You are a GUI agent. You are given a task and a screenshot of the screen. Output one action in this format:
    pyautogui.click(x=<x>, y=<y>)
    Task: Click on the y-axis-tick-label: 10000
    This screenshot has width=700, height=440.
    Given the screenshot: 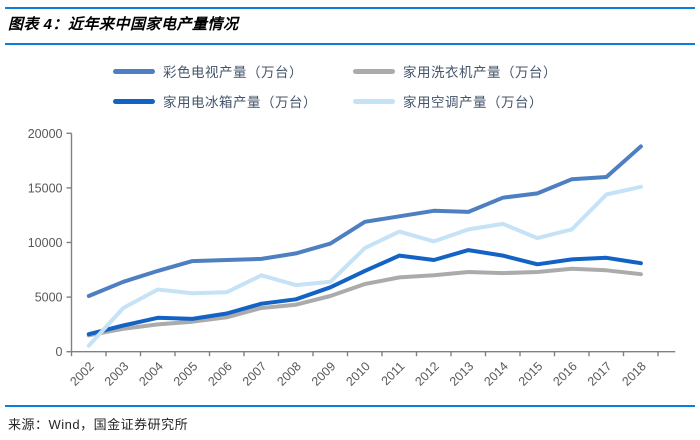 What is the action you would take?
    pyautogui.click(x=45, y=243)
    